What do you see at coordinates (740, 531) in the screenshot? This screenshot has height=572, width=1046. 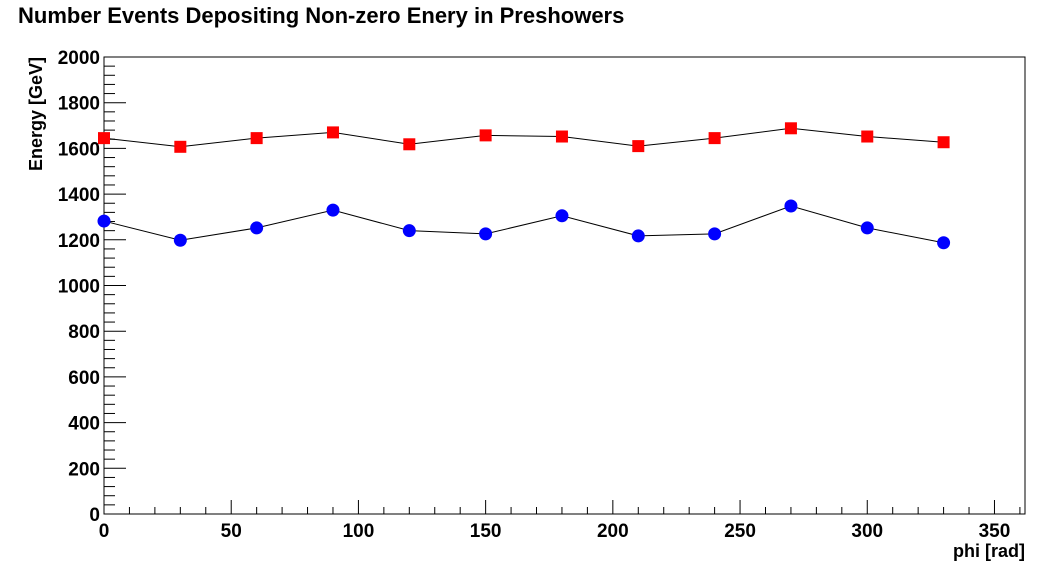 I see `x-tick-label: 250` at bounding box center [740, 531].